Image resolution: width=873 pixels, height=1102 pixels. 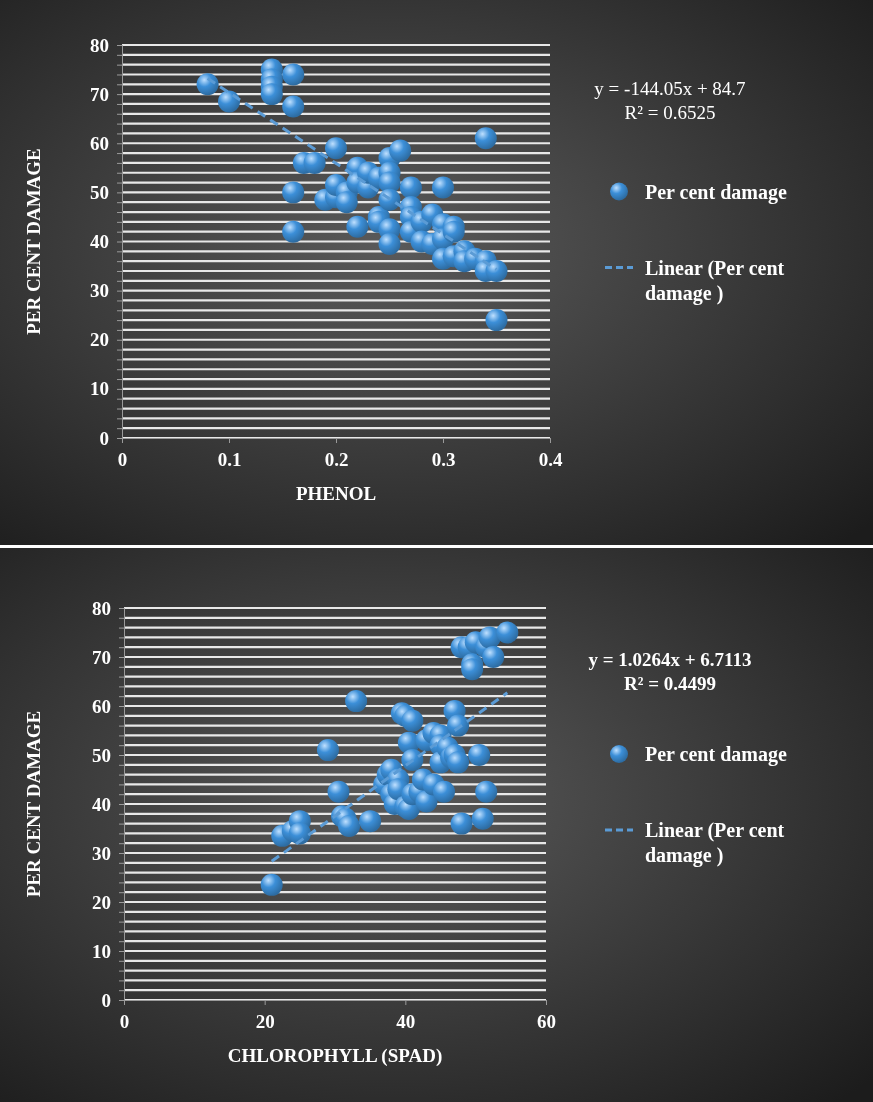 What do you see at coordinates (670, 659) in the screenshot?
I see `text: y = 1.0264x + 6.7113` at bounding box center [670, 659].